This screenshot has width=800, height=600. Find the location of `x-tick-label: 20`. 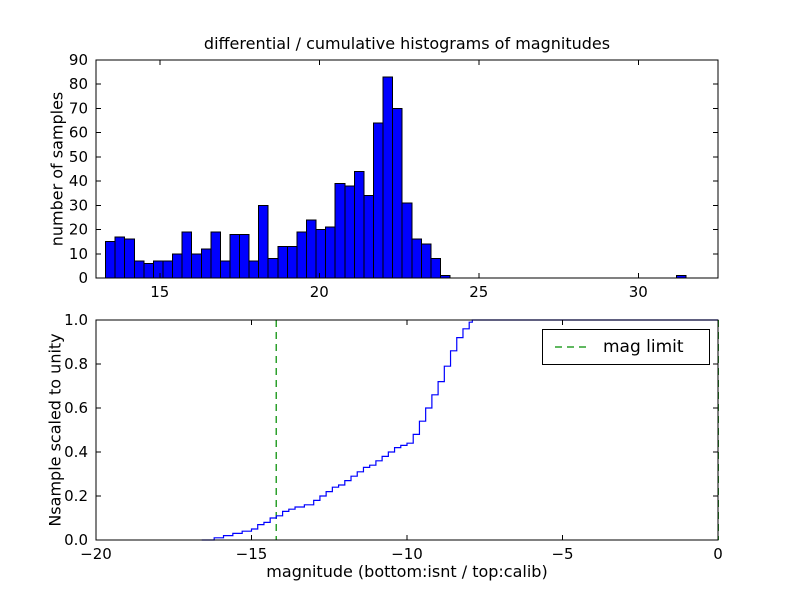

x-tick-label: 20 is located at coordinates (319, 292).